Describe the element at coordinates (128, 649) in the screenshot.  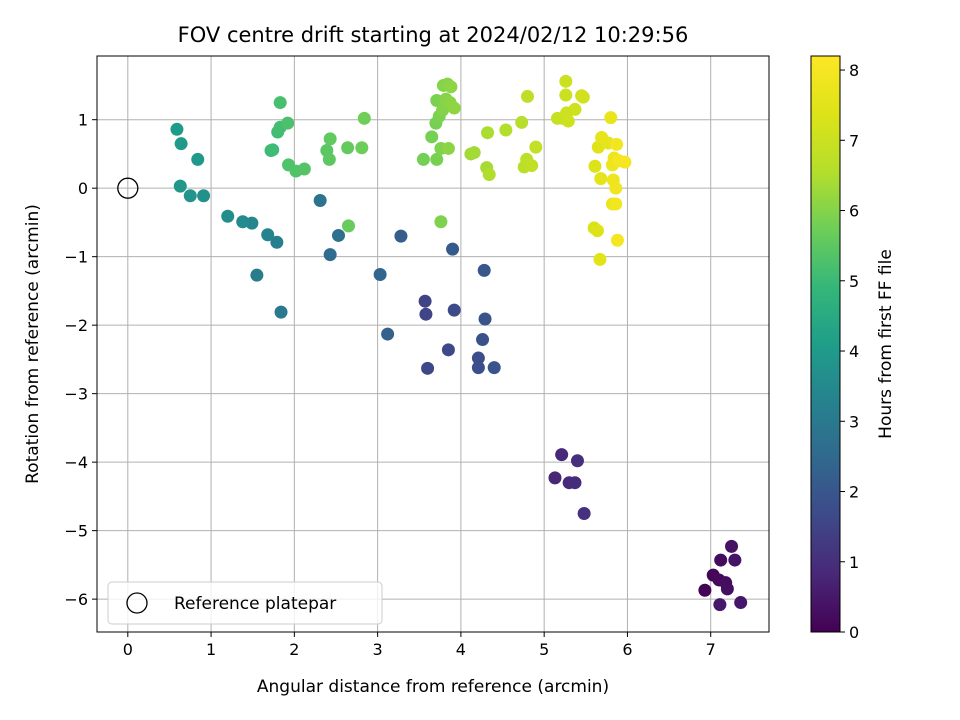
I see `x-tick-label-0: 0` at that location.